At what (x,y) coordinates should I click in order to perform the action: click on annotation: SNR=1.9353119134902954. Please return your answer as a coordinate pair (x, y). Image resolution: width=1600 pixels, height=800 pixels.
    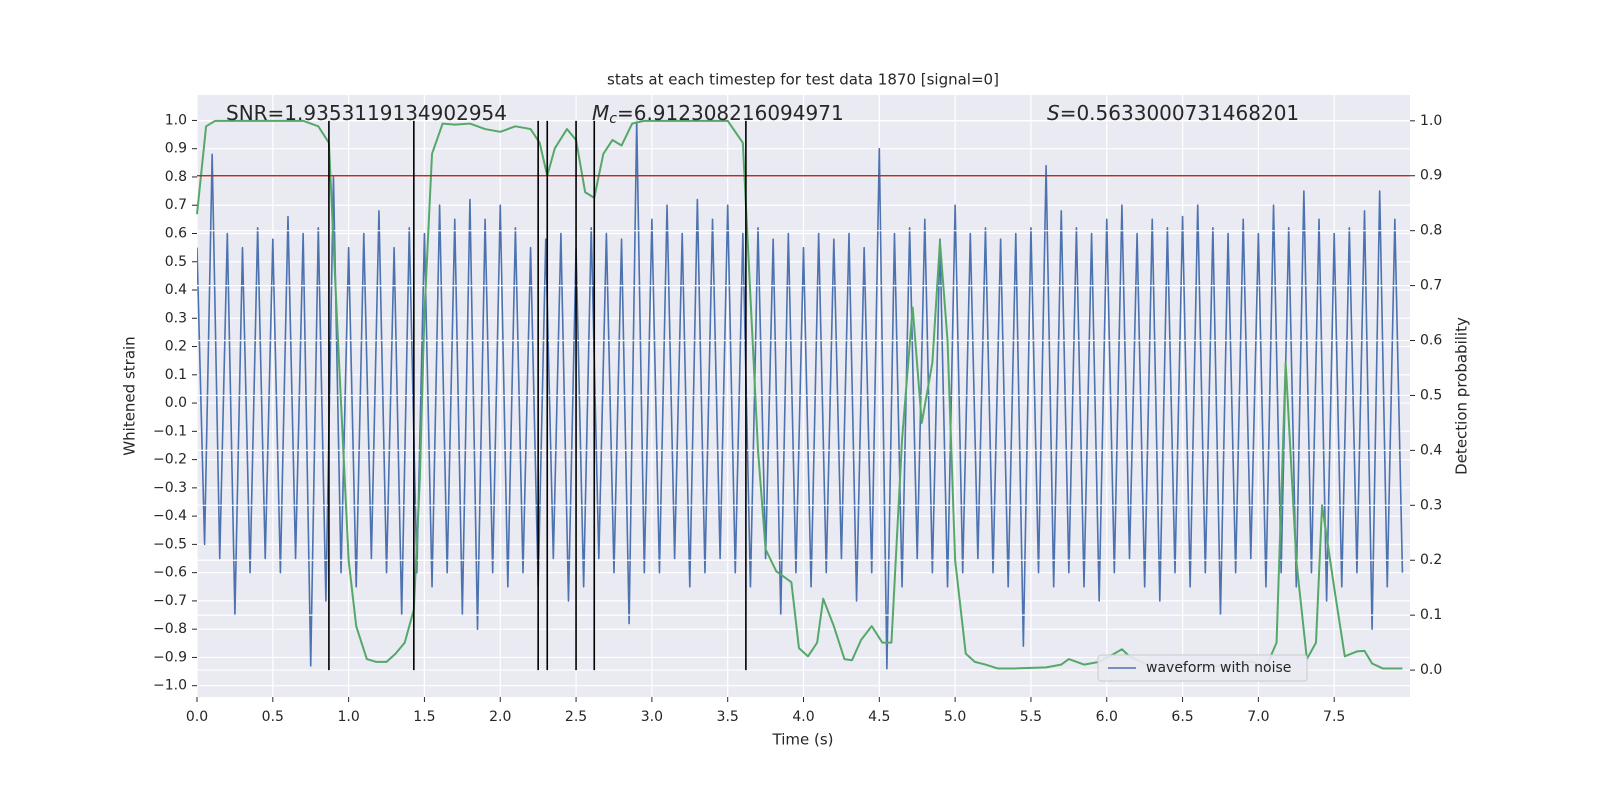
    Looking at the image, I should click on (366, 113).